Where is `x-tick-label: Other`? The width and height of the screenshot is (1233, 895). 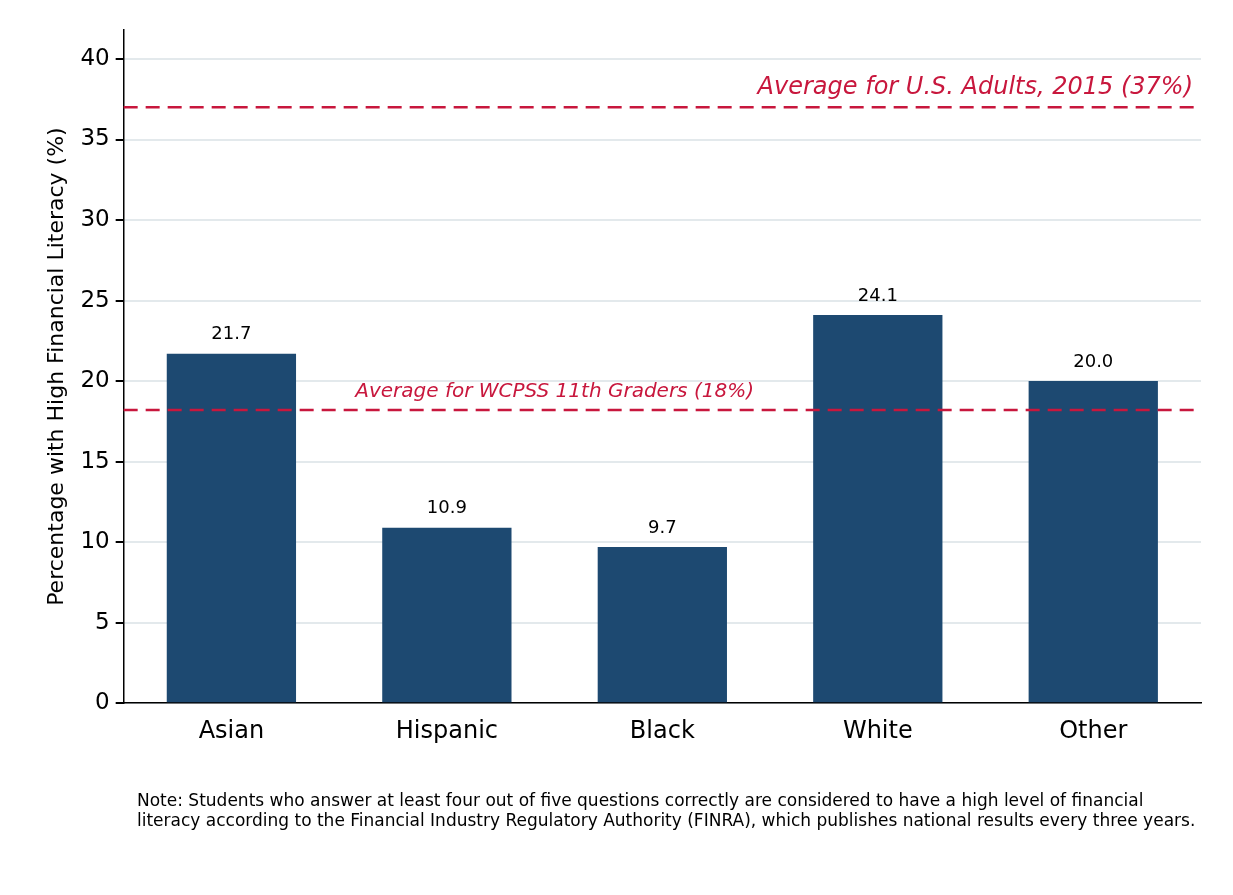 x-tick-label: Other is located at coordinates (1093, 729).